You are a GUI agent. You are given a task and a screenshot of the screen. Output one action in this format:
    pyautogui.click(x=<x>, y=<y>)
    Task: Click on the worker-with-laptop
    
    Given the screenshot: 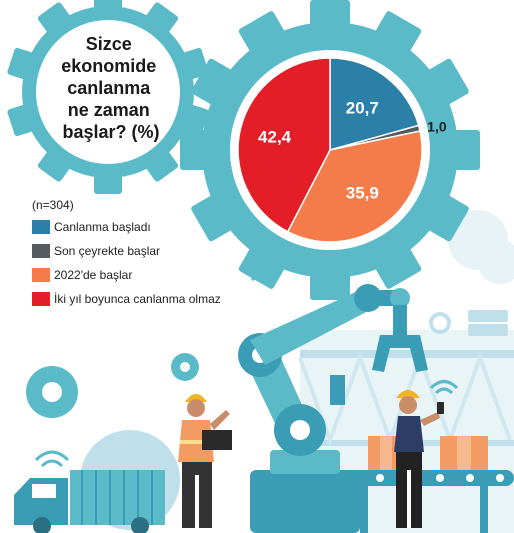 What is the action you would take?
    pyautogui.click(x=205, y=461)
    